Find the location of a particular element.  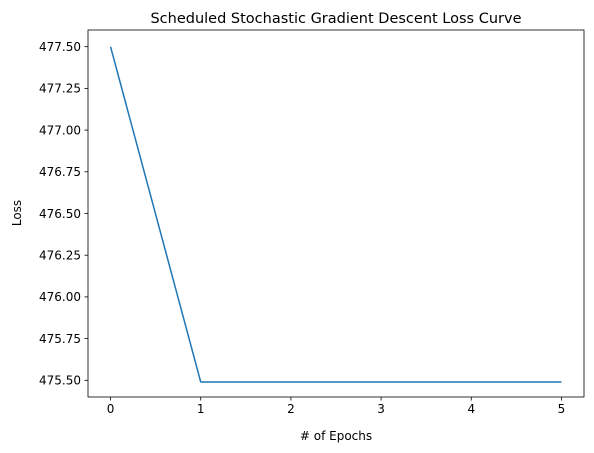

y-tick-label: 476.75 is located at coordinates (60, 172).